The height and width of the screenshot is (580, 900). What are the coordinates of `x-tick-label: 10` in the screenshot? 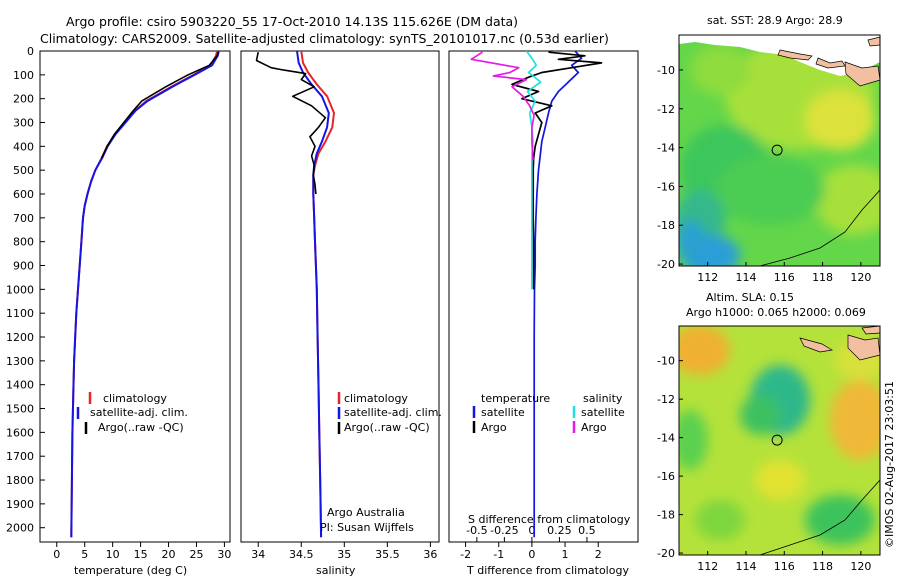 It's located at (113, 554).